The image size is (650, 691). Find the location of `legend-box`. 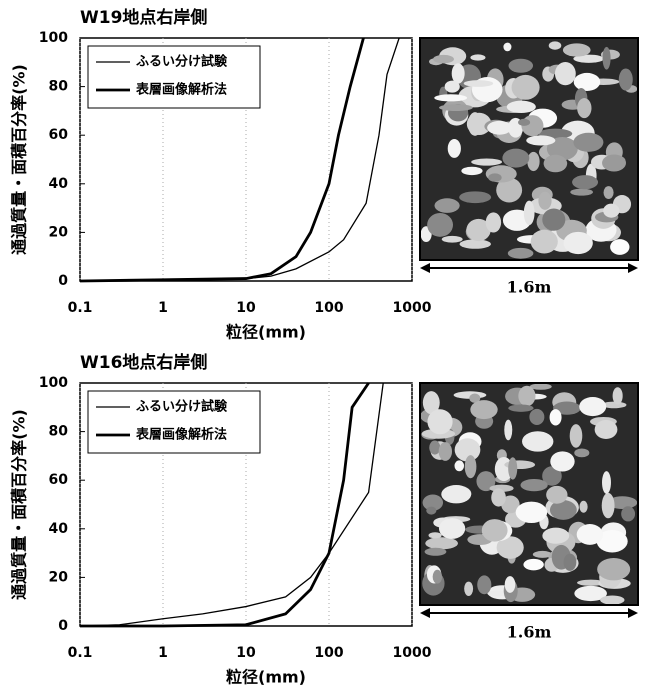

legend-box is located at coordinates (174, 422).